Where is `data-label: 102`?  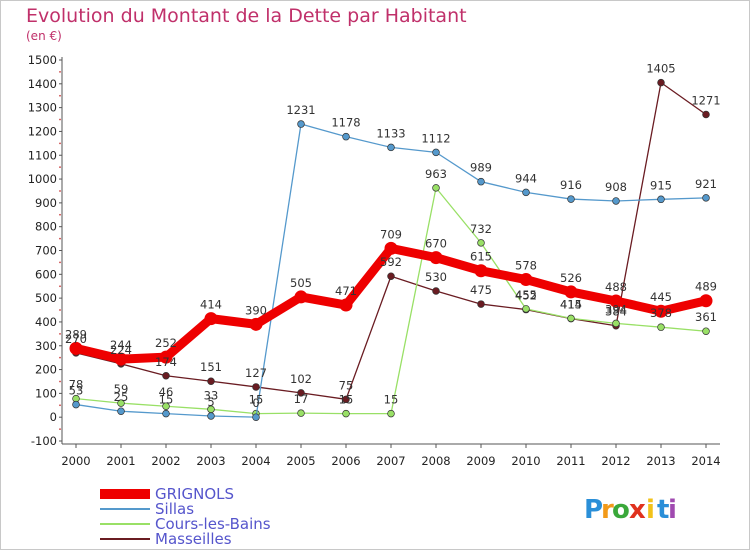 data-label: 102 is located at coordinates (301, 379).